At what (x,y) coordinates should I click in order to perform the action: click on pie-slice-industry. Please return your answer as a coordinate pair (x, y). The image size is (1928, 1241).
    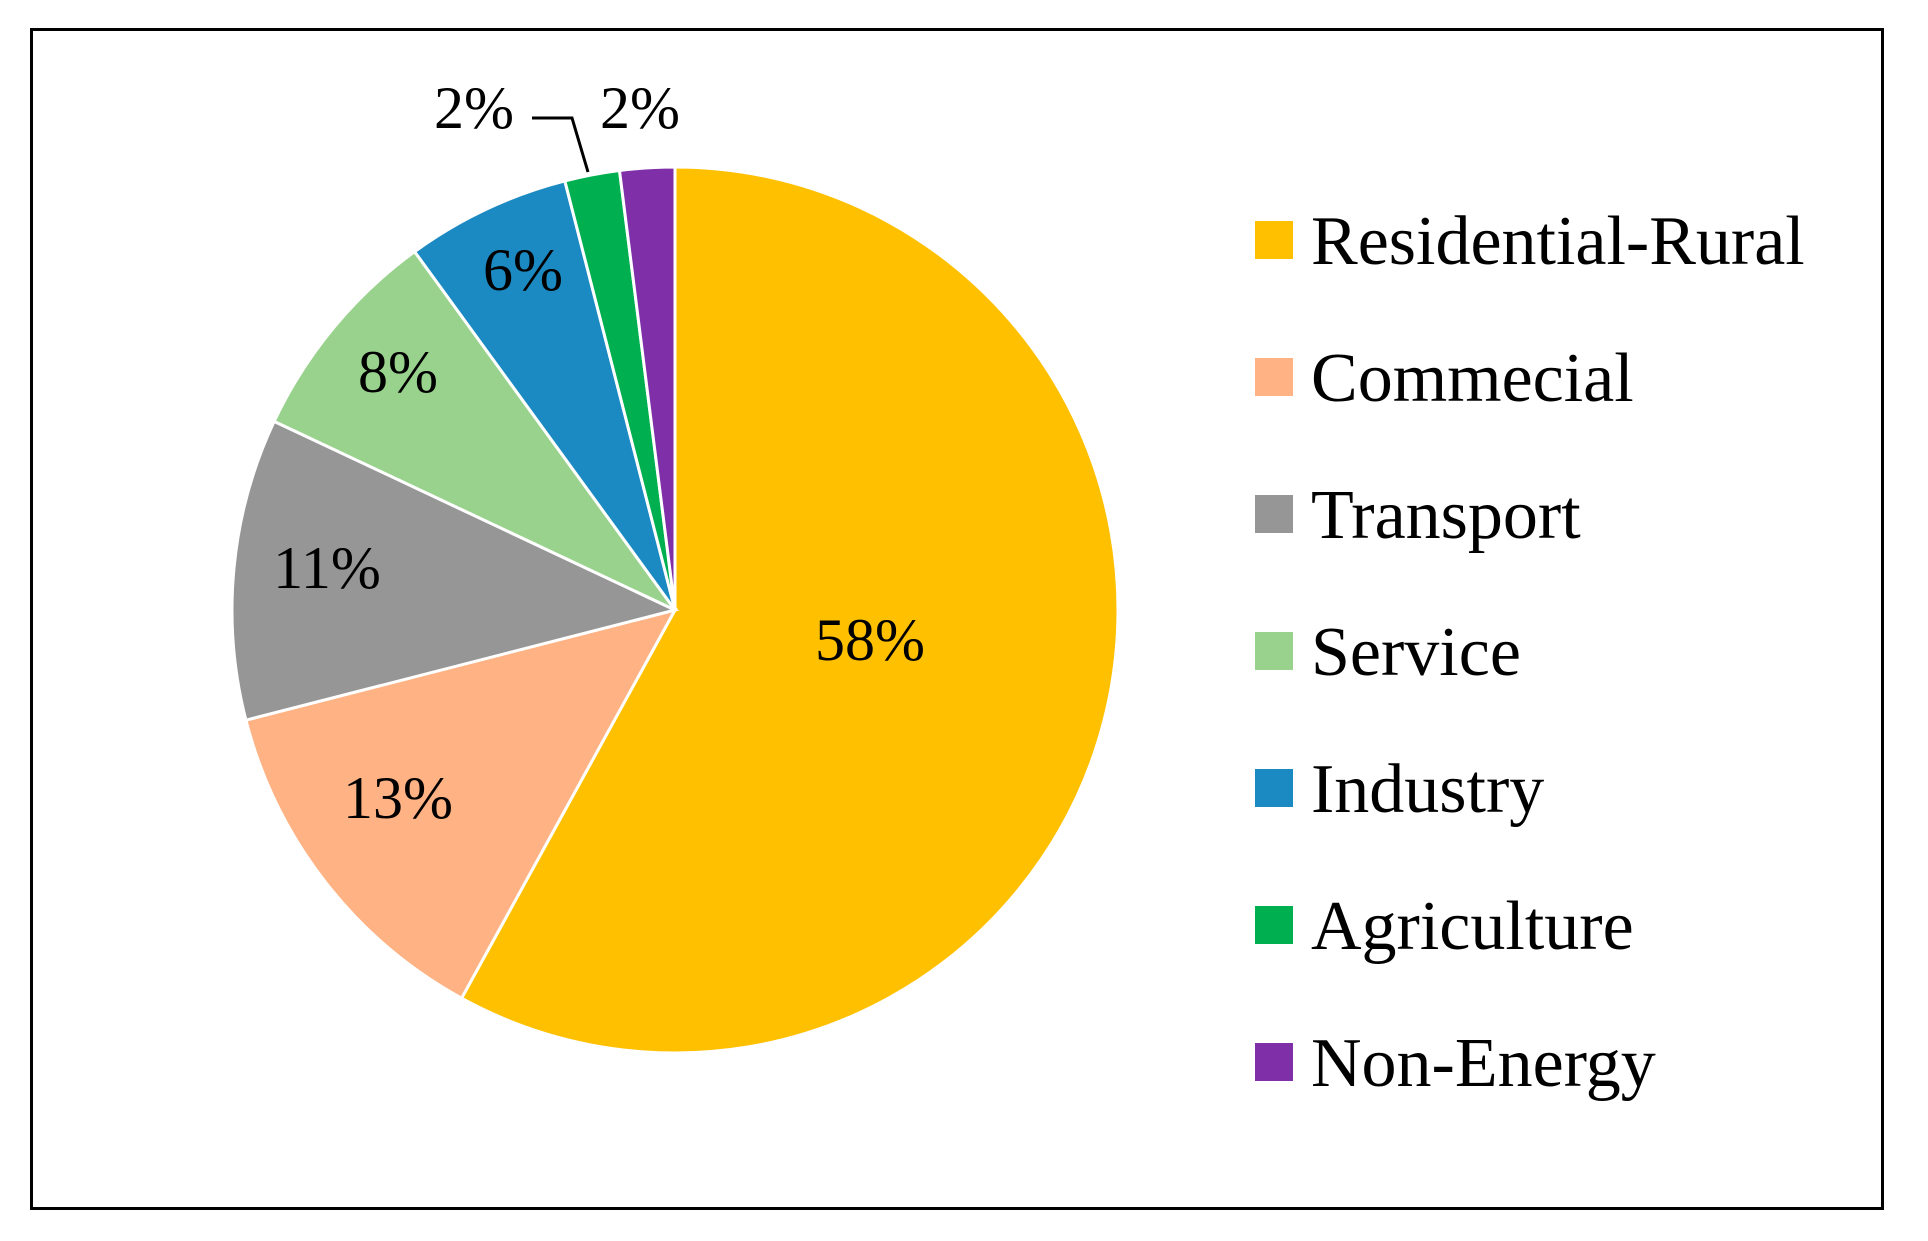
    Looking at the image, I should click on (544, 395).